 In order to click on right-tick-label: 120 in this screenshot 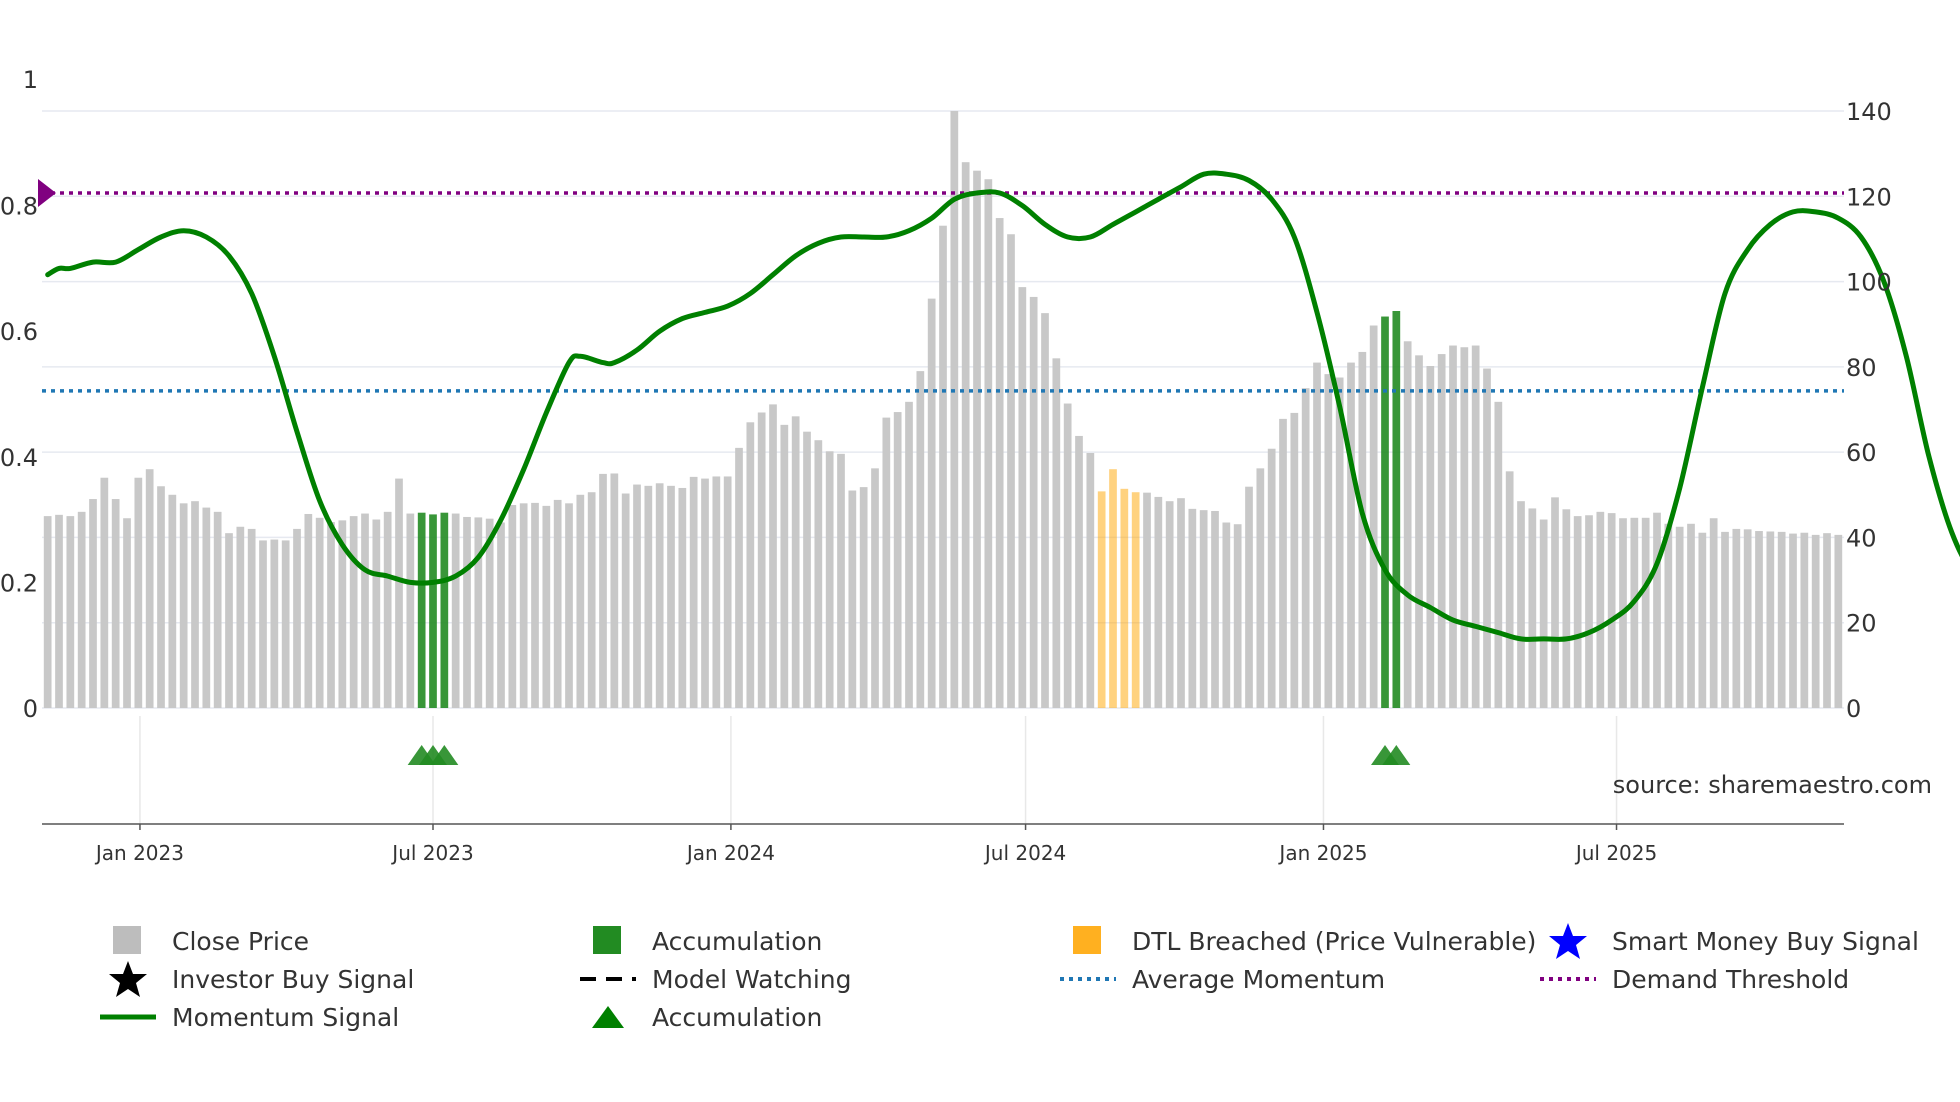, I will do `click(1869, 197)`.